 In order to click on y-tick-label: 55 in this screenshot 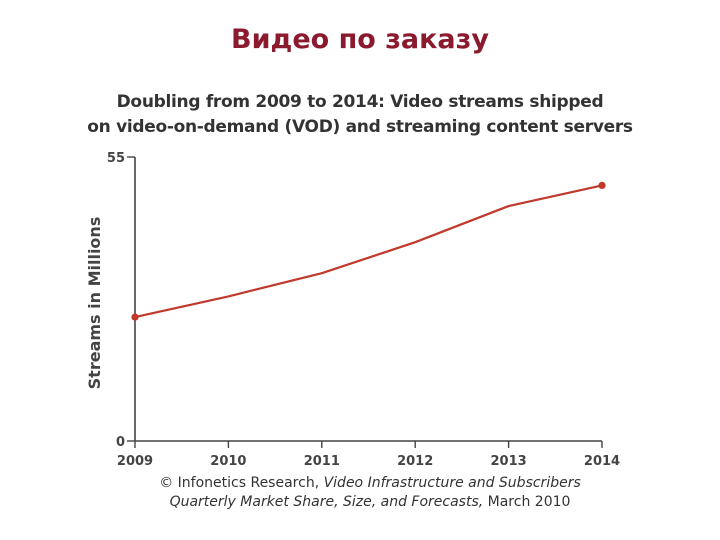, I will do `click(116, 158)`.